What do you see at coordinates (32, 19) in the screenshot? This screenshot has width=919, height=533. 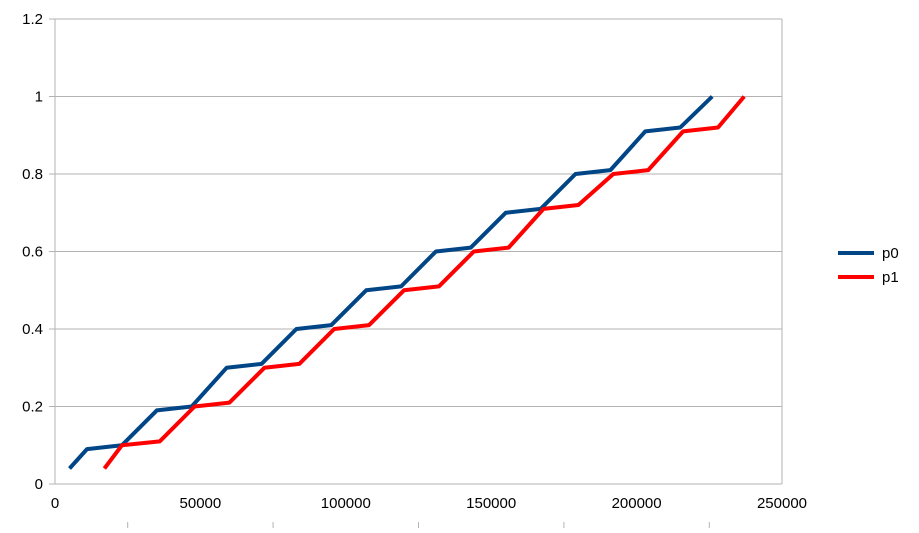 I see `y-tick-label-6: 1.2` at bounding box center [32, 19].